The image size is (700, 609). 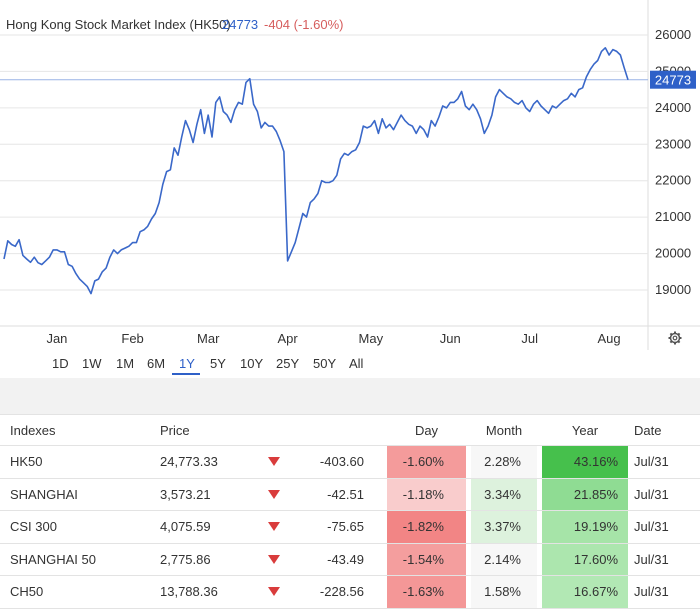 What do you see at coordinates (504, 430) in the screenshot?
I see `header-month: Month` at bounding box center [504, 430].